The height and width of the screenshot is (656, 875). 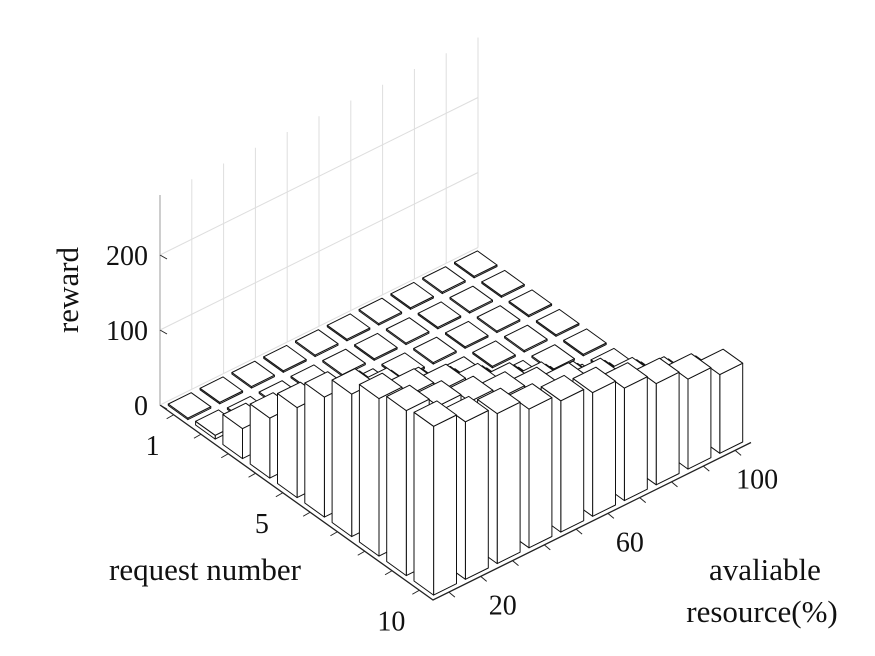 What do you see at coordinates (630, 542) in the screenshot?
I see `y-tick-label: 60` at bounding box center [630, 542].